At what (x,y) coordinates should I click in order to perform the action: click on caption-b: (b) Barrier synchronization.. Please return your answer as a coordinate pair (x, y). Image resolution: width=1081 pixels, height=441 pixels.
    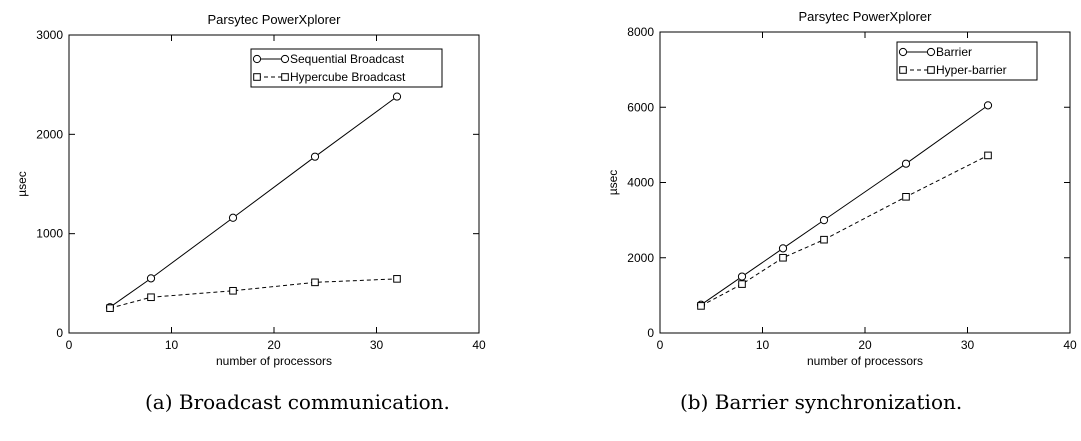
    Looking at the image, I should click on (821, 402).